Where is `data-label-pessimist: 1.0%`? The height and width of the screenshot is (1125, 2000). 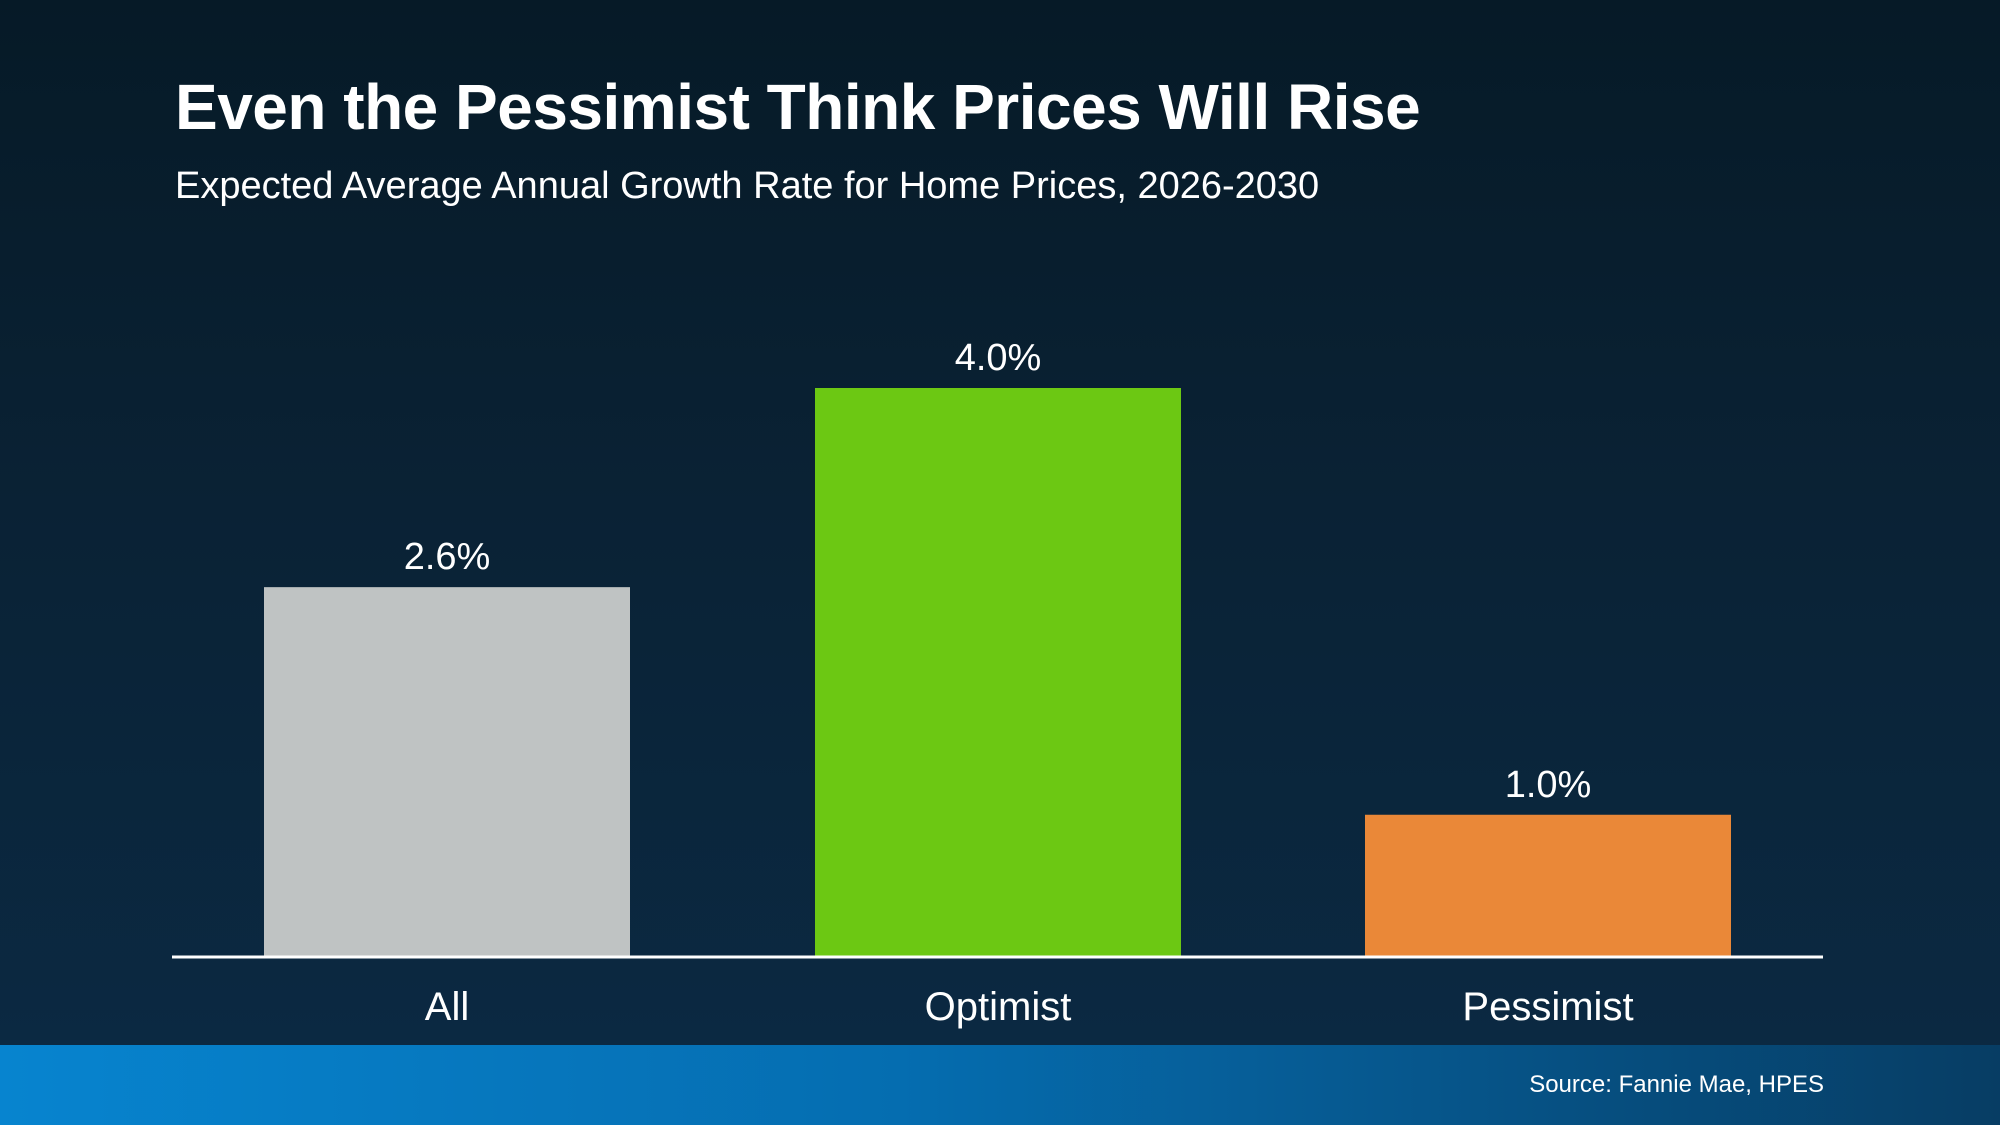
data-label-pessimist: 1.0% is located at coordinates (1548, 785).